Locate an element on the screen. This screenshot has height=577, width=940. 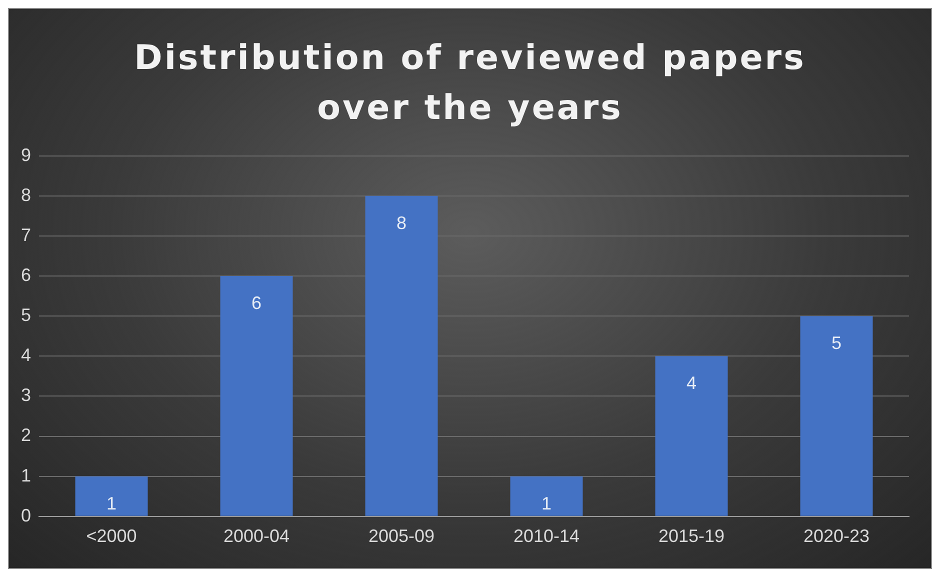
x-tick-label: <2000 is located at coordinates (111, 536).